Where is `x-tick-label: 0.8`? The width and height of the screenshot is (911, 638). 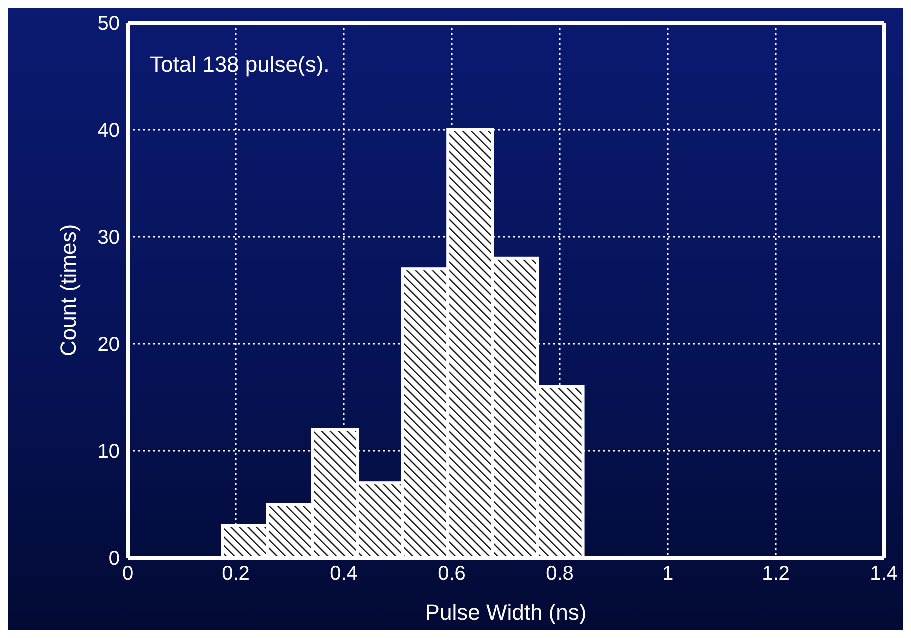 x-tick-label: 0.8 is located at coordinates (560, 574).